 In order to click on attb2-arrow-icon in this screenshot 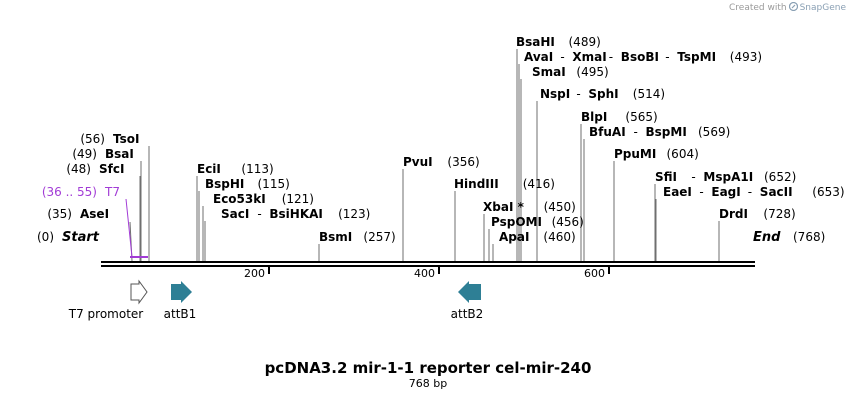, I will do `click(469, 292)`.